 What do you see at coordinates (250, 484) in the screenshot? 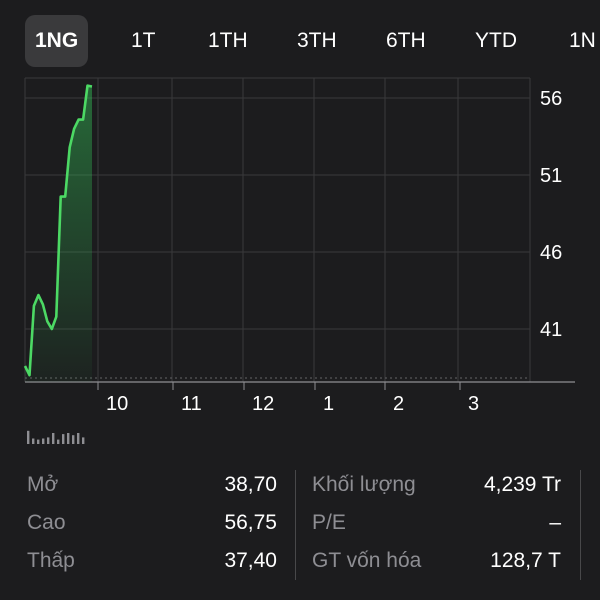
I see `open-value: 38,70` at bounding box center [250, 484].